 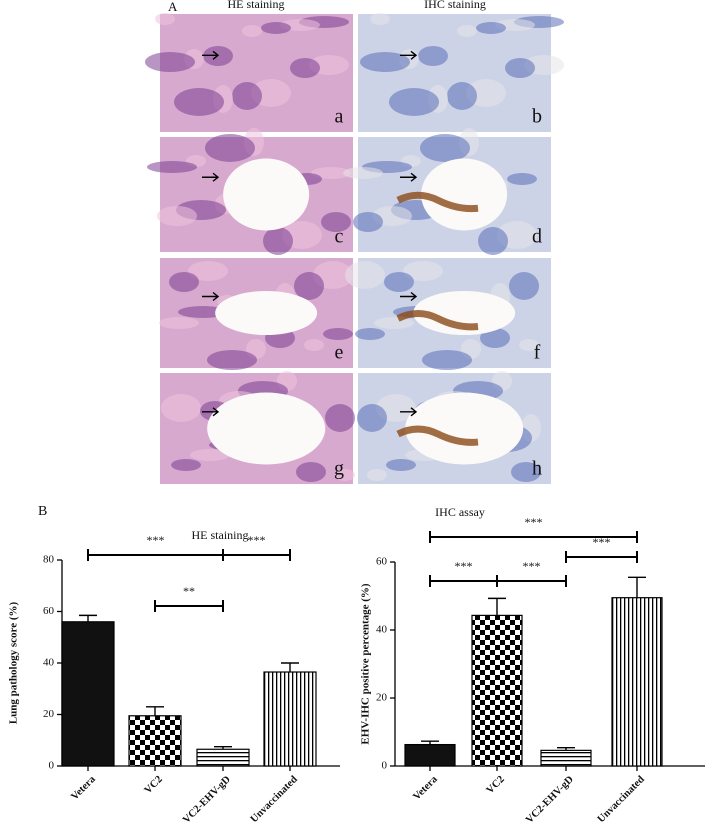 What do you see at coordinates (49, 560) in the screenshot?
I see `y-tick-label: 80` at bounding box center [49, 560].